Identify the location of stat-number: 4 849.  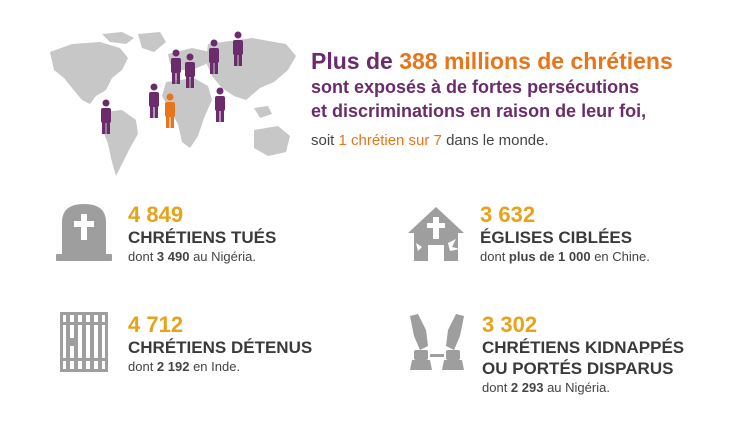
(156, 214).